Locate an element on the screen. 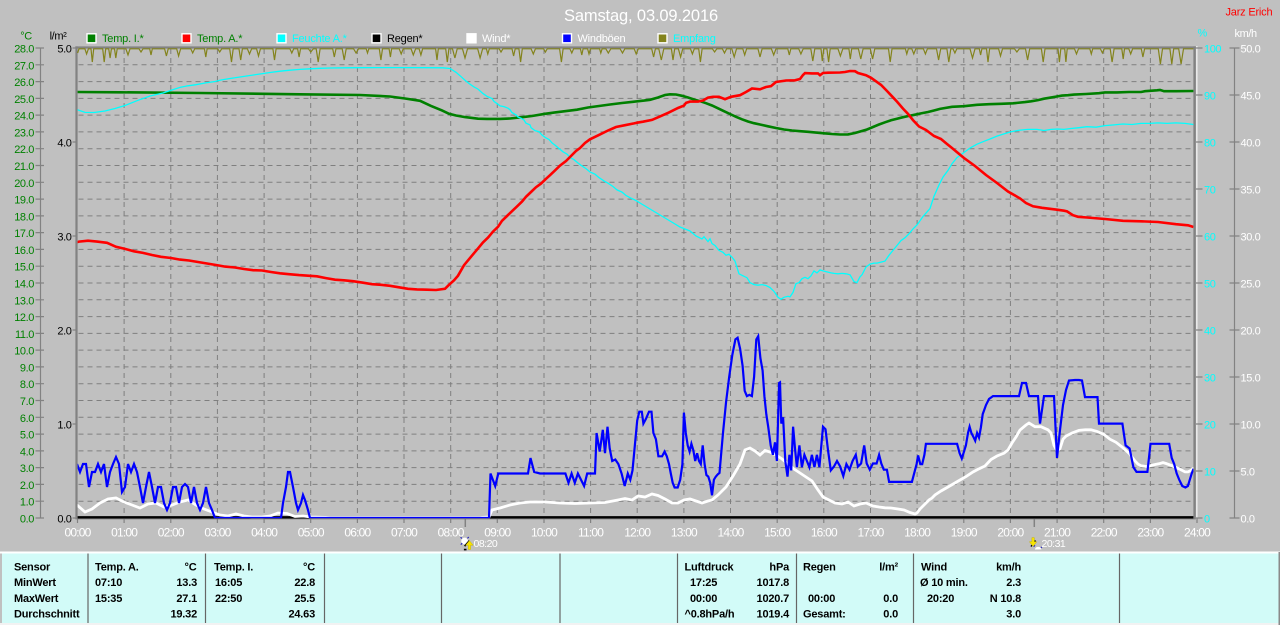 The height and width of the screenshot is (625, 1280). svg-text: 50.0 is located at coordinates (1251, 50).